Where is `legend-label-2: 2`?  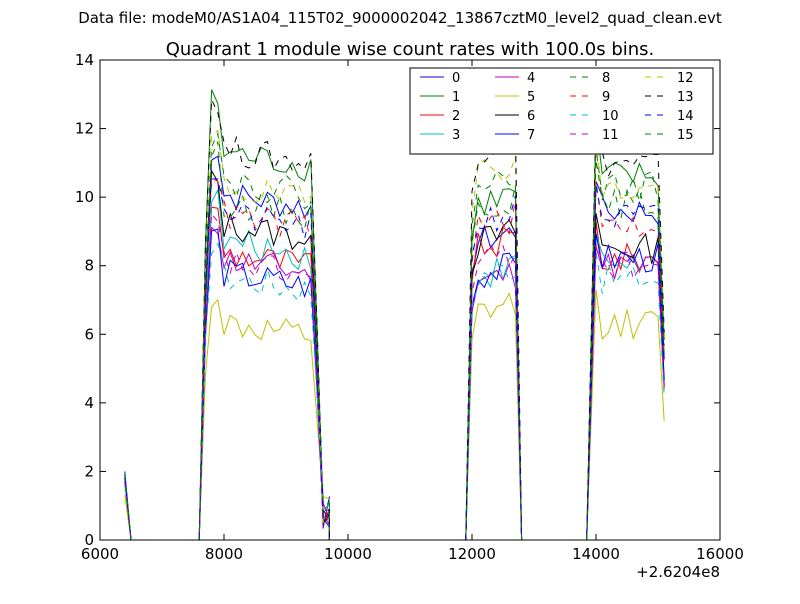 legend-label-2: 2 is located at coordinates (456, 116).